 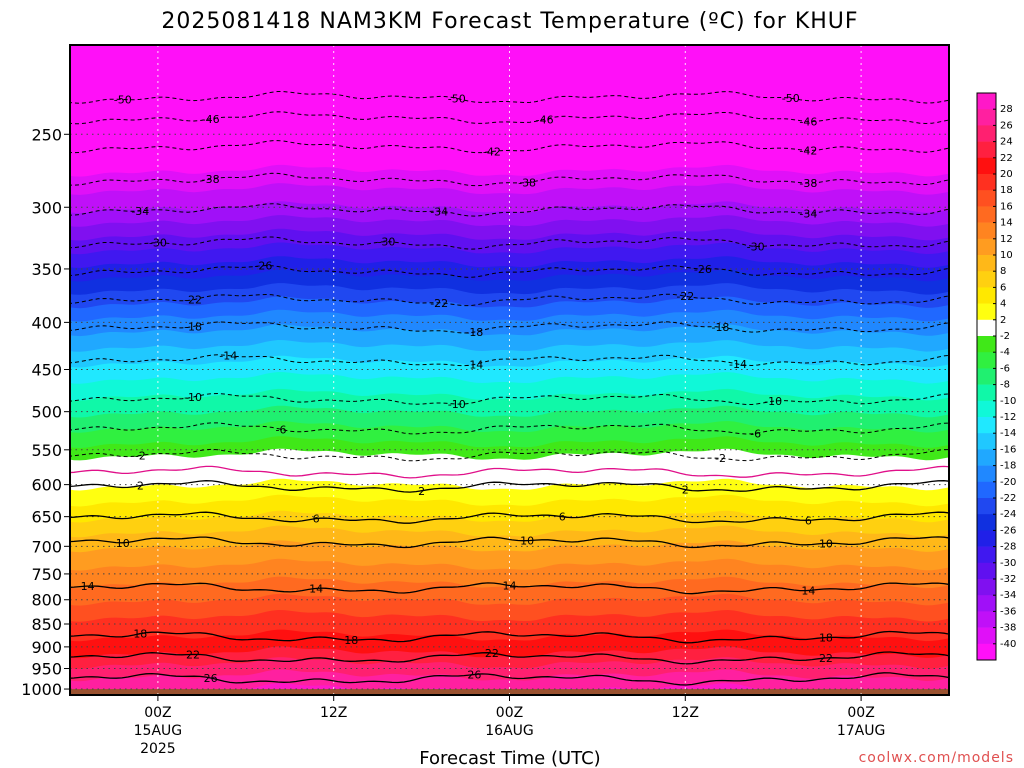 What do you see at coordinates (509, 758) in the screenshot?
I see `x-axis-label: Forecast Time (UTC)` at bounding box center [509, 758].